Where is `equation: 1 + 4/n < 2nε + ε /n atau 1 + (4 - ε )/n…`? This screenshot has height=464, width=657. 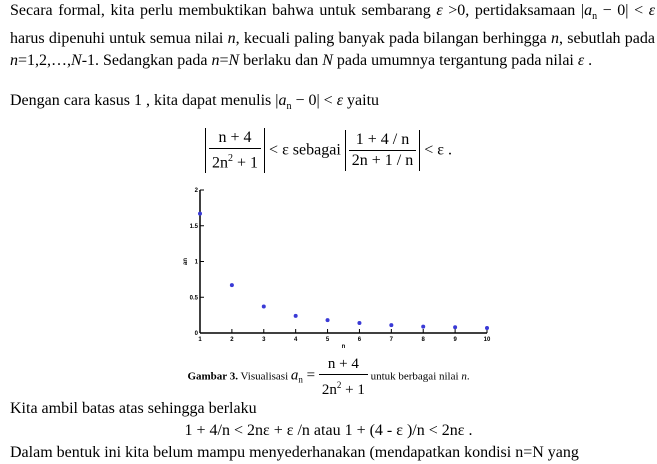 equation: 1 + 4/n < 2nε + ε /n atau 1 + (4 - ε )/n… is located at coordinates (328, 430).